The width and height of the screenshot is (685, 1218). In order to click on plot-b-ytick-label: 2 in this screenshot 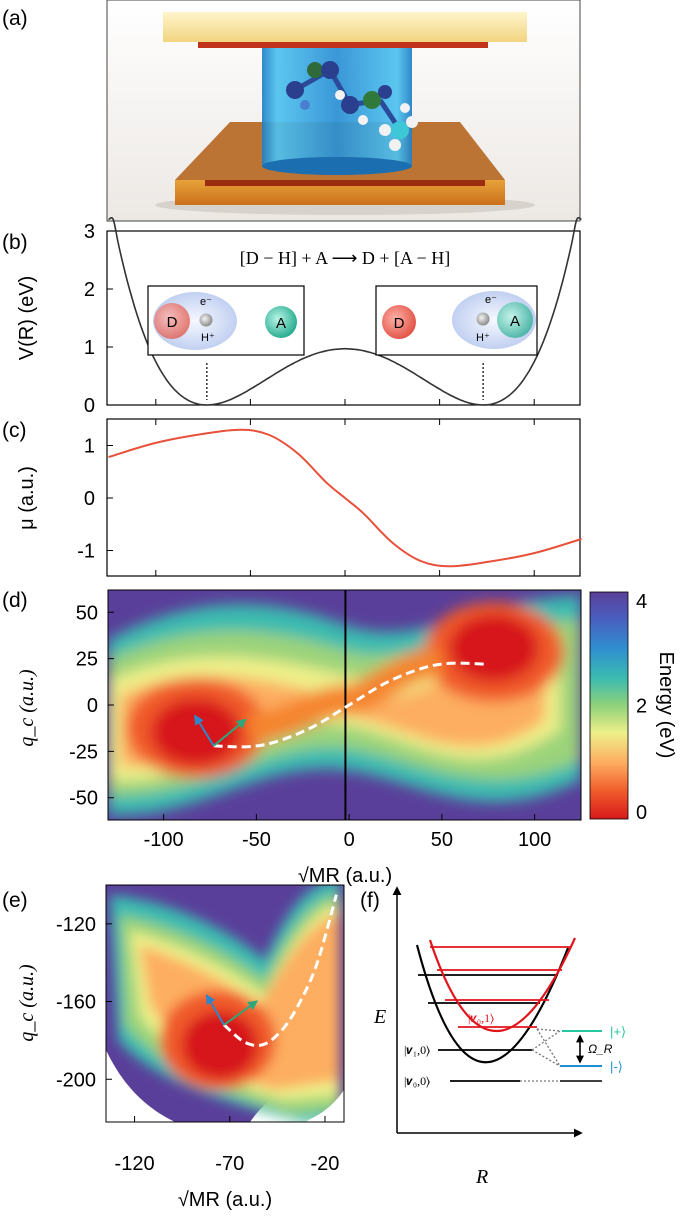, I will do `click(89, 290)`.